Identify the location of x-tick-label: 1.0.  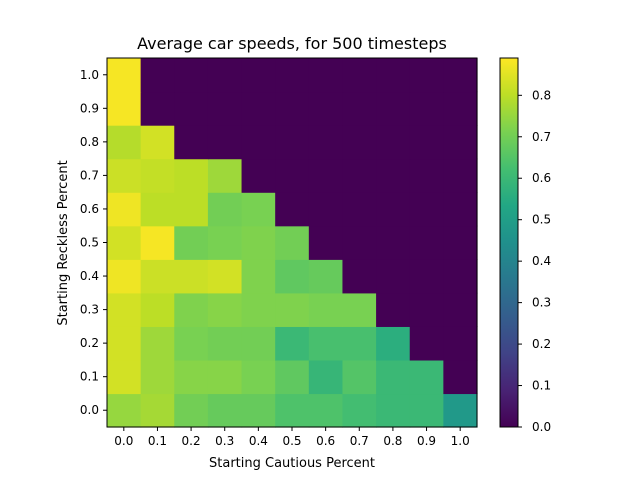
(460, 441).